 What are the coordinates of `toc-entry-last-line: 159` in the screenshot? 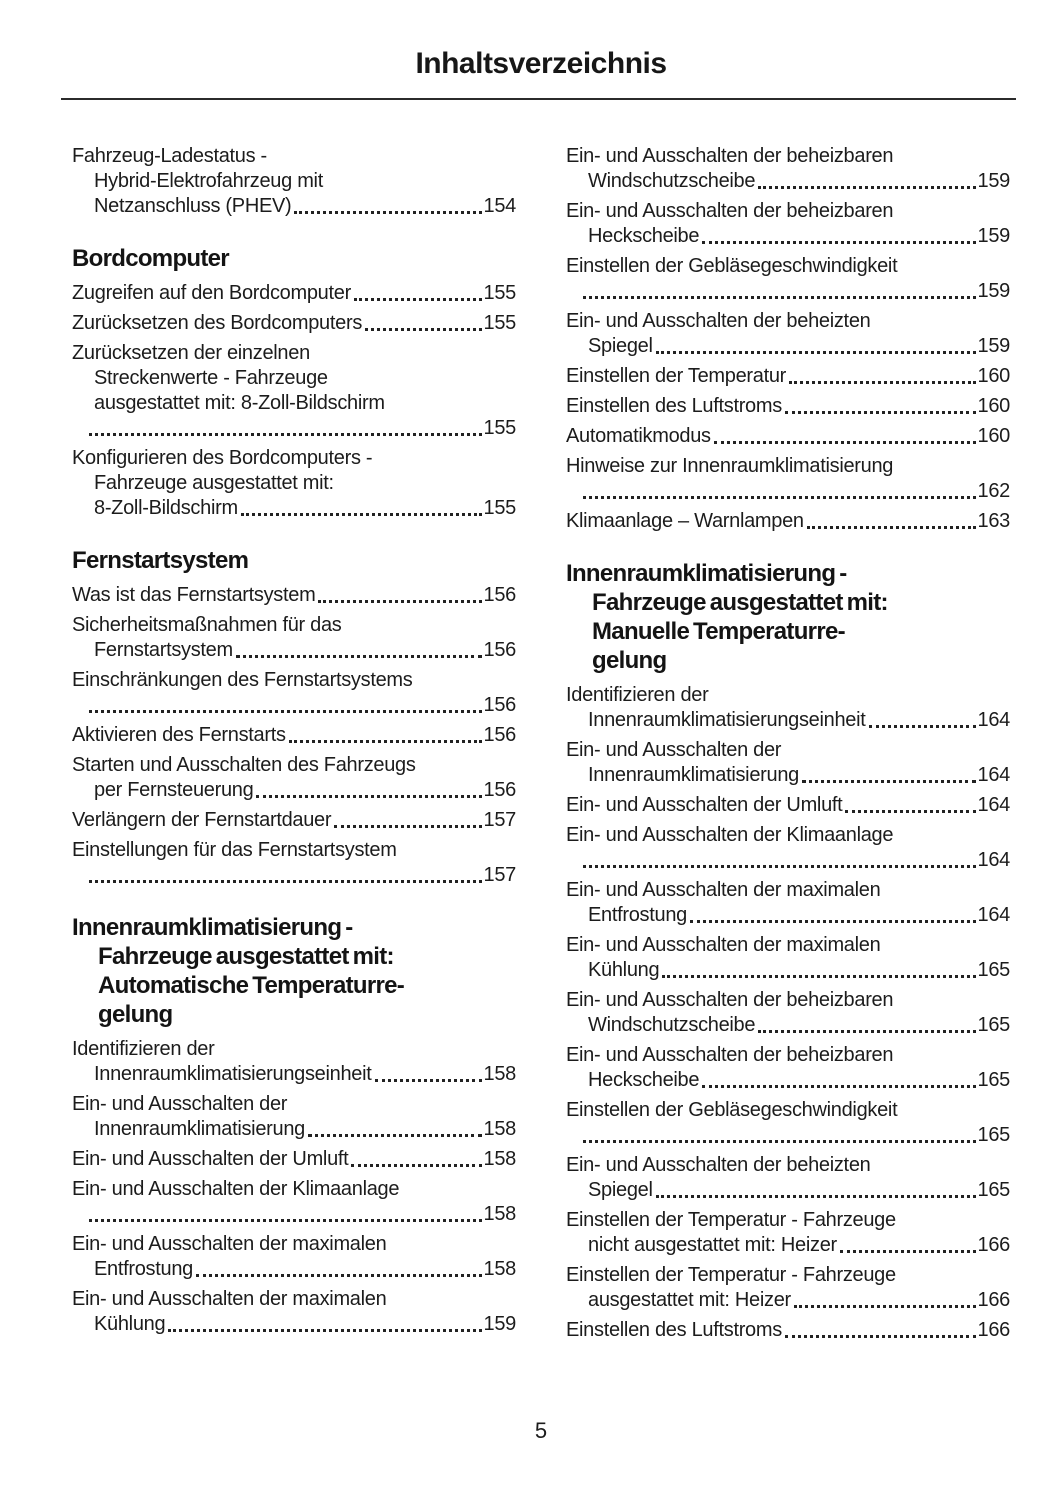 It's located at (788, 291).